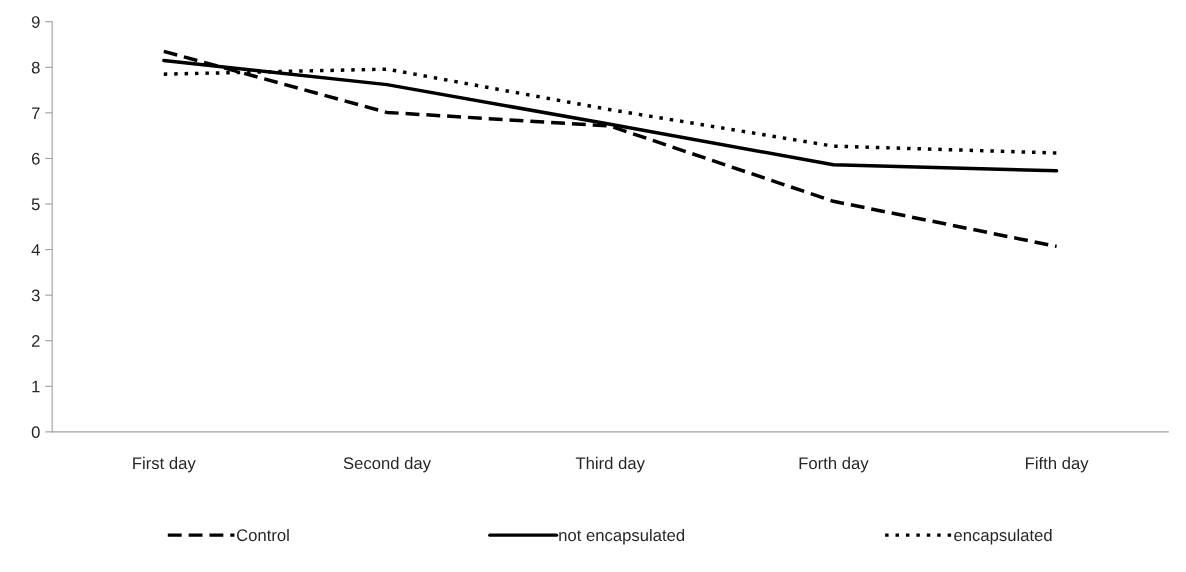 The image size is (1186, 572). What do you see at coordinates (1057, 464) in the screenshot?
I see `x-tick-label: Fifth day` at bounding box center [1057, 464].